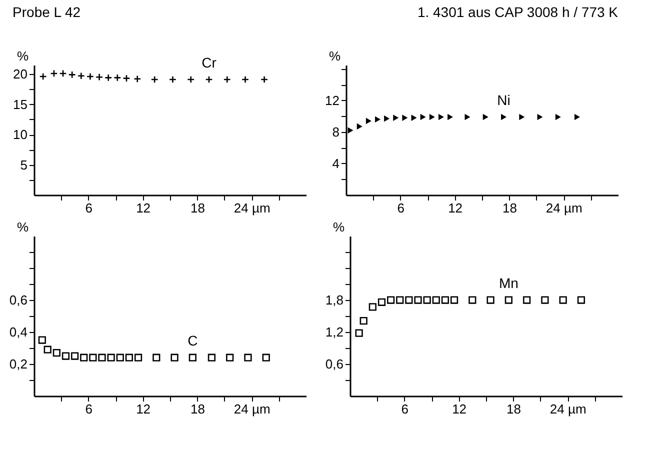 Image resolution: width=656 pixels, height=453 pixels. What do you see at coordinates (20, 134) in the screenshot?
I see `y-tick-label: 10` at bounding box center [20, 134].